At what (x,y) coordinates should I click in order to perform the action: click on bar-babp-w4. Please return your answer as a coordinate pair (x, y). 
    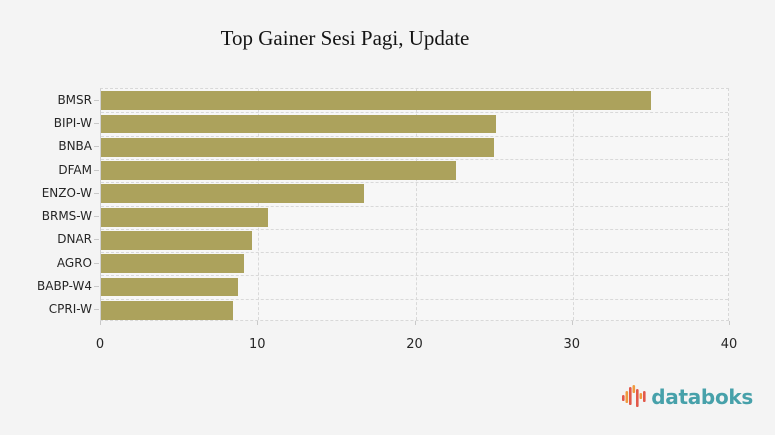
    Looking at the image, I should click on (169, 287).